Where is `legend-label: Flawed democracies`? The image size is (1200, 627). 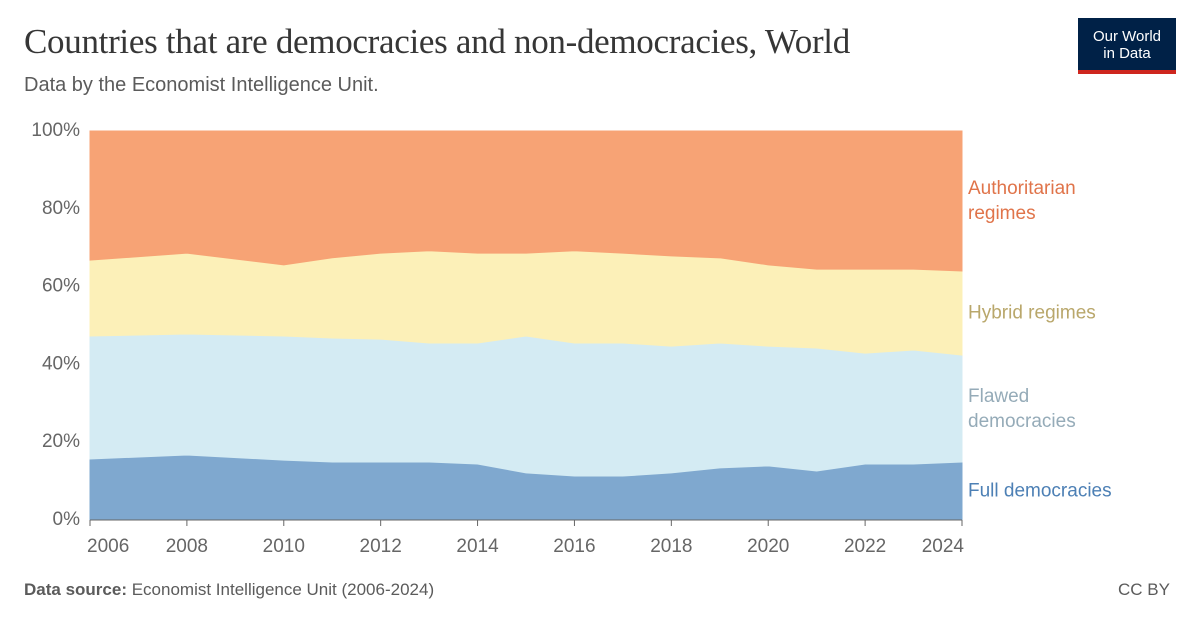 legend-label: Flawed democracies is located at coordinates (1022, 408).